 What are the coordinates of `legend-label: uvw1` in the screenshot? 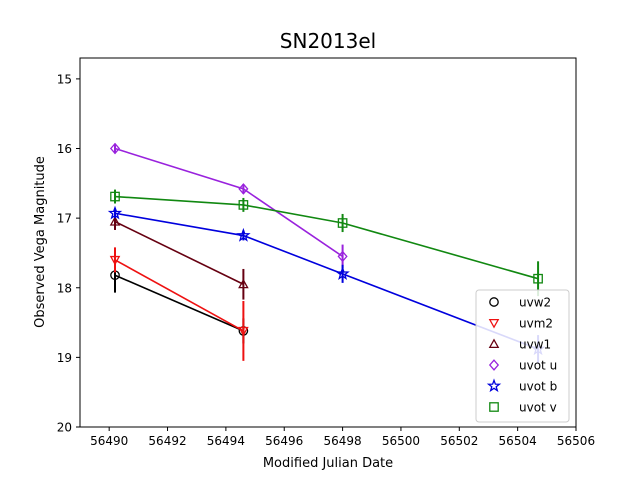 It's located at (535, 345).